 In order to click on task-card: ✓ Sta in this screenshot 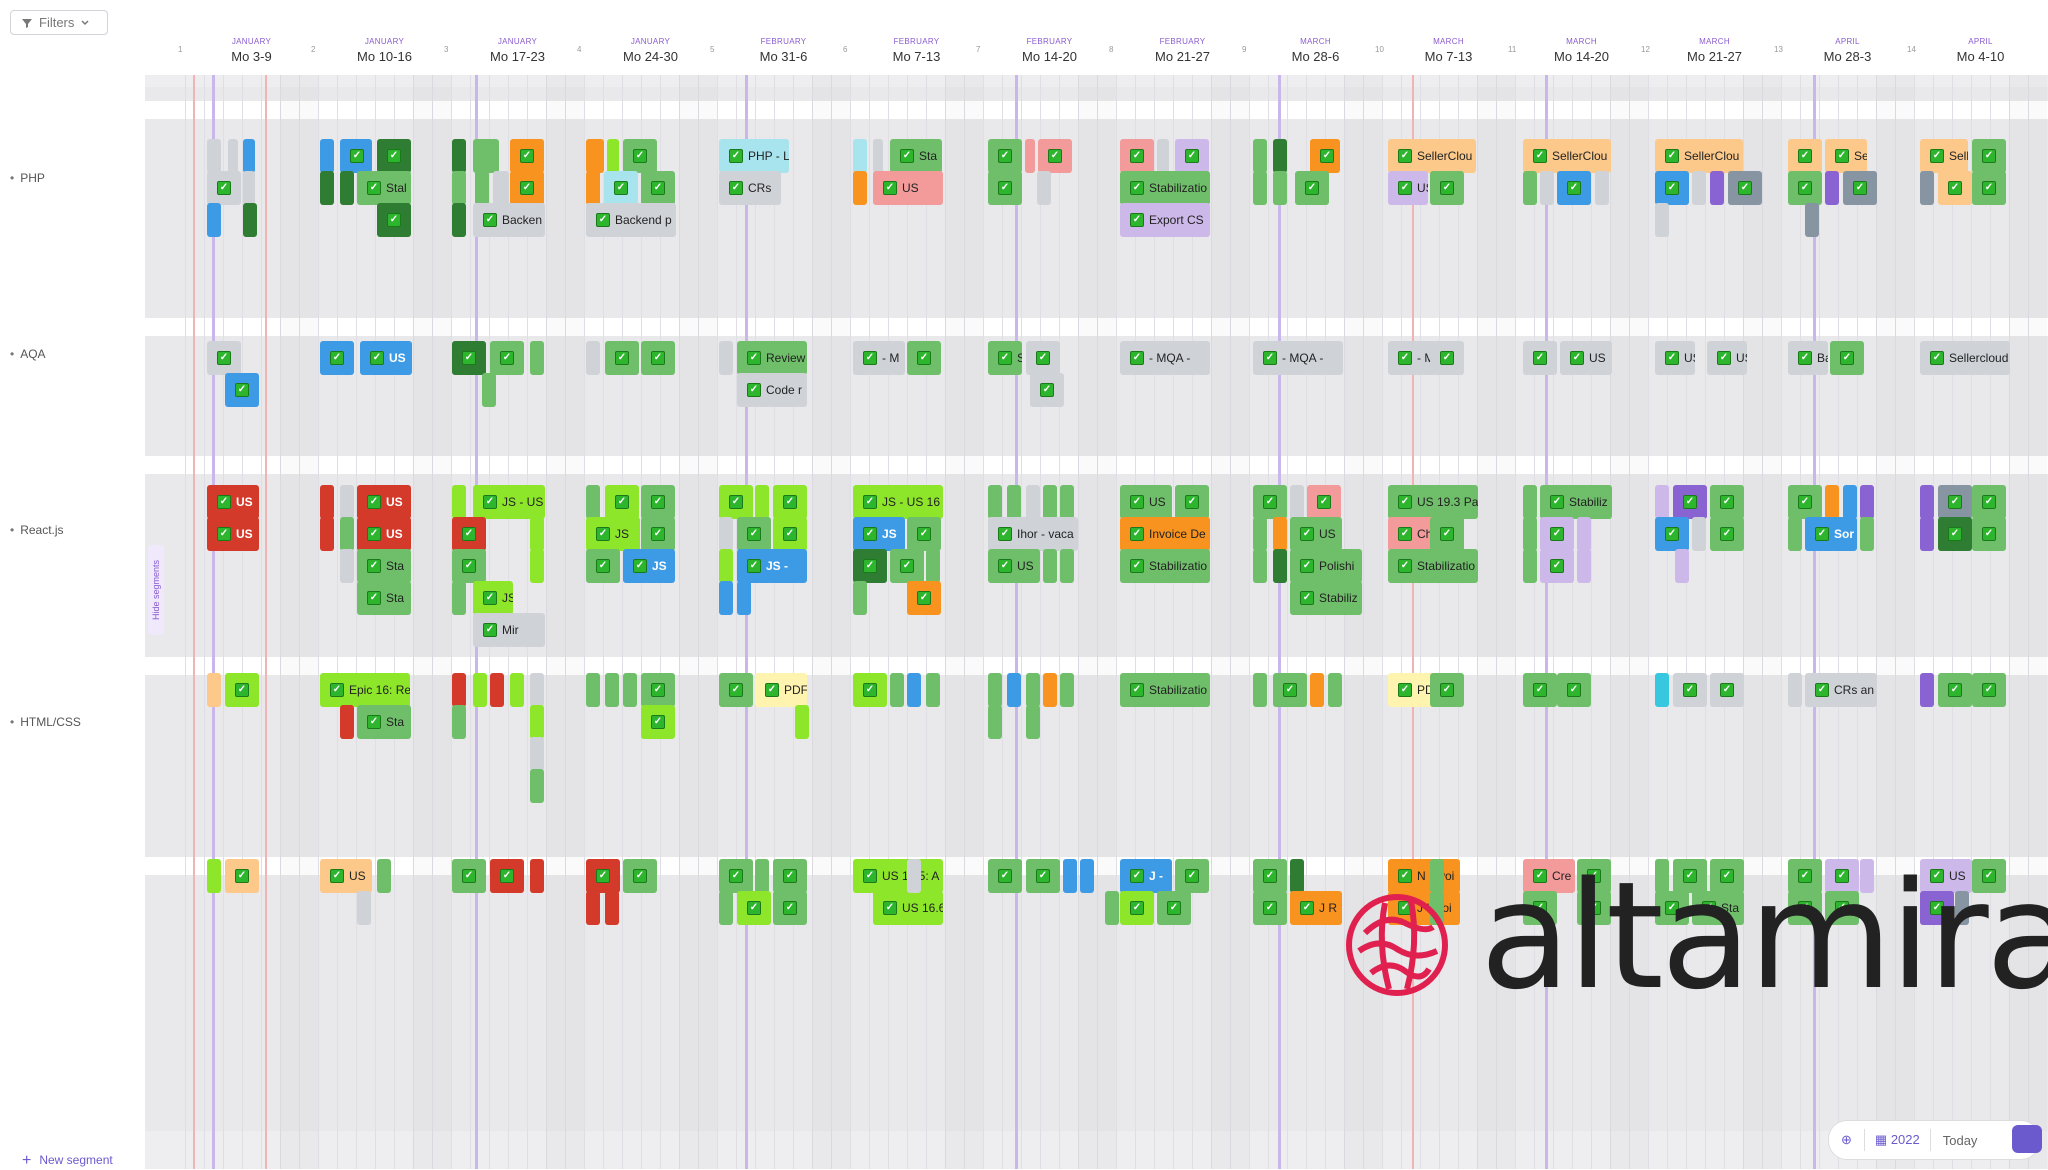, I will do `click(384, 598)`.